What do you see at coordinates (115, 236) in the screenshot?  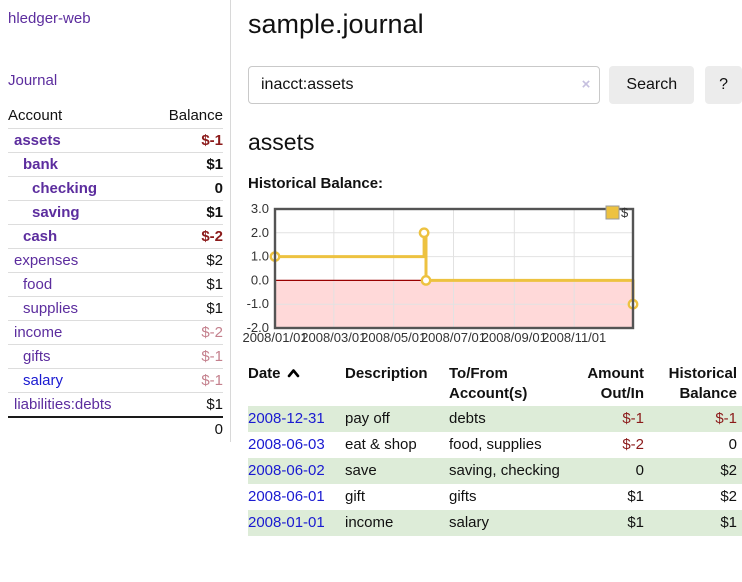 I see `account-row: cash $-2` at bounding box center [115, 236].